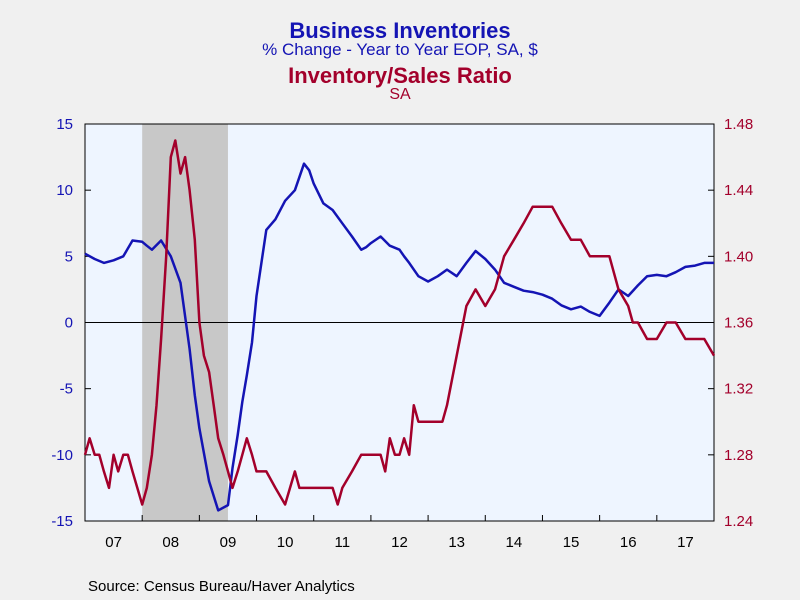 The width and height of the screenshot is (800, 600). I want to click on y-right-tick-label: 1.28, so click(738, 455).